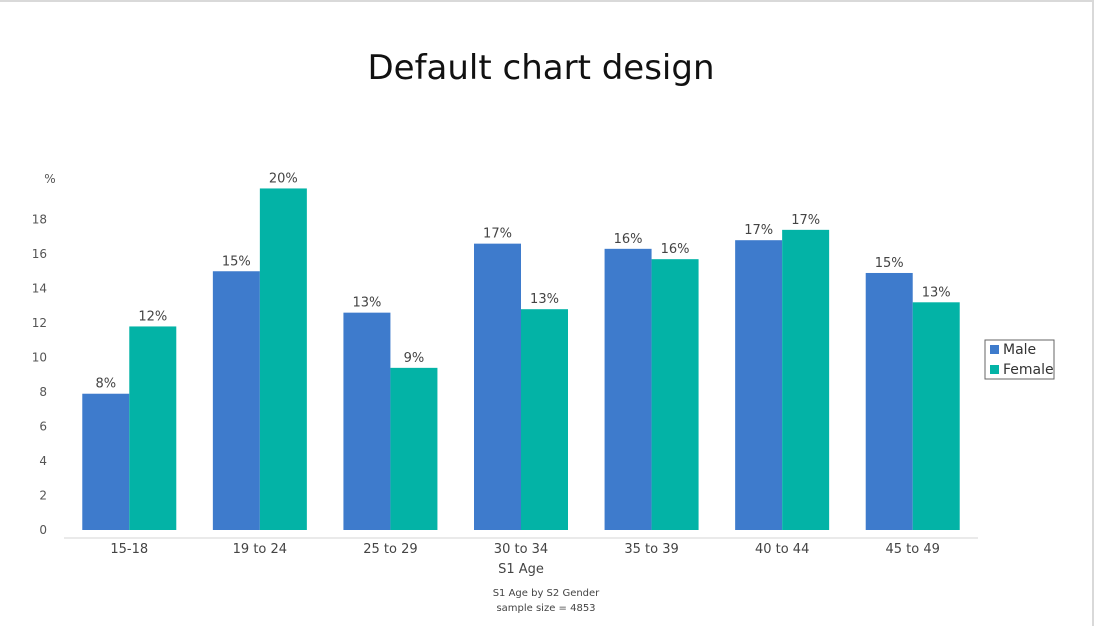  What do you see at coordinates (49, 179) in the screenshot?
I see `y-axis-label: %` at bounding box center [49, 179].